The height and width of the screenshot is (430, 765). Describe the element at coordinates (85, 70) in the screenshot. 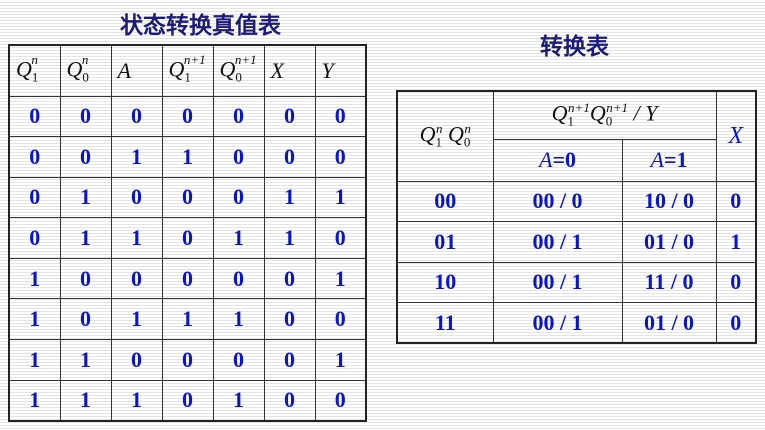

I see `column-header: Q0n` at that location.